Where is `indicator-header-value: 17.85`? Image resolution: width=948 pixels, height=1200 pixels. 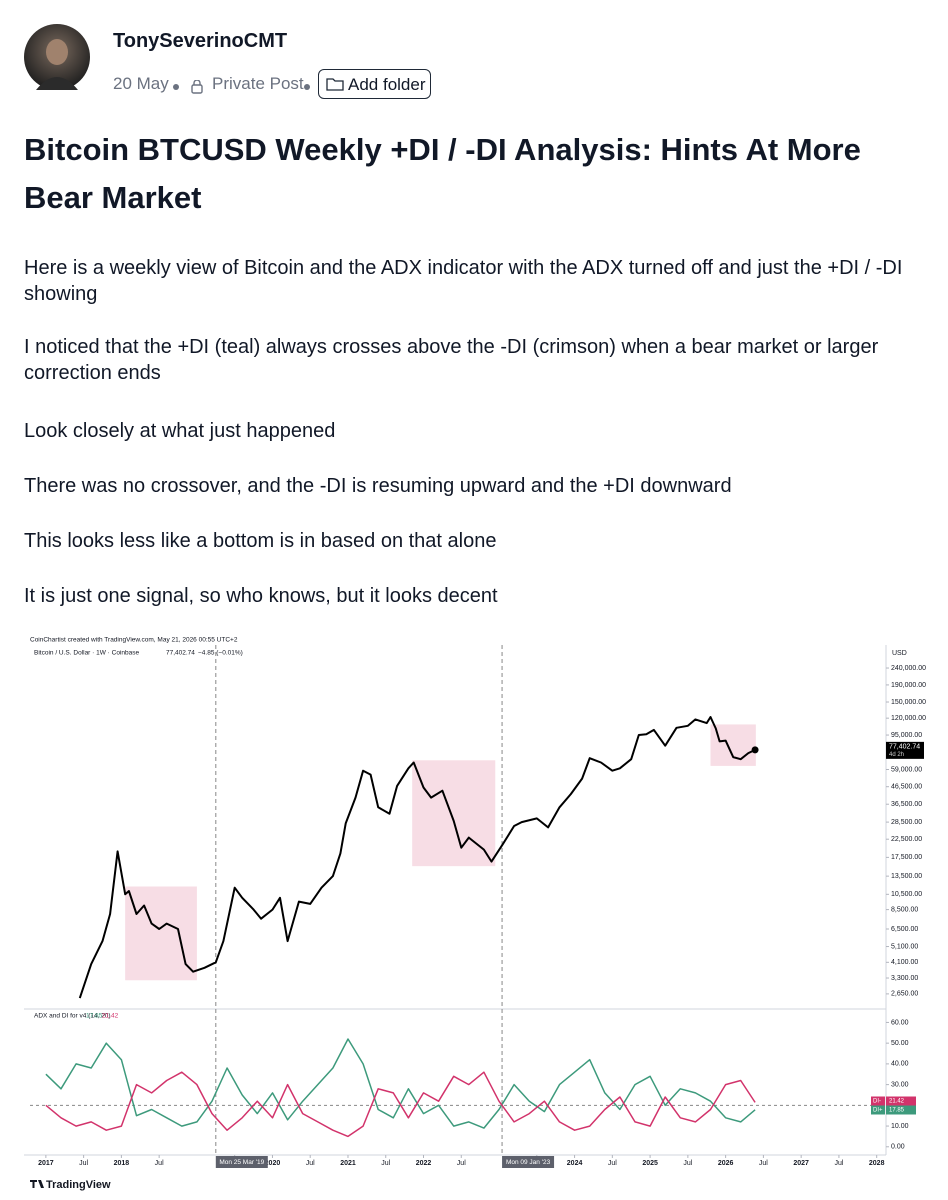 indicator-header-value: 17.85 is located at coordinates (94, 1016).